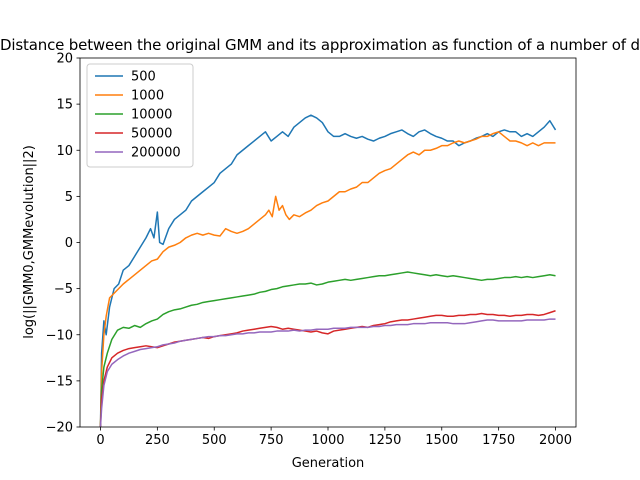 Image resolution: width=640 pixels, height=480 pixels. Describe the element at coordinates (64, 151) in the screenshot. I see `y-tick-label: 10` at that location.